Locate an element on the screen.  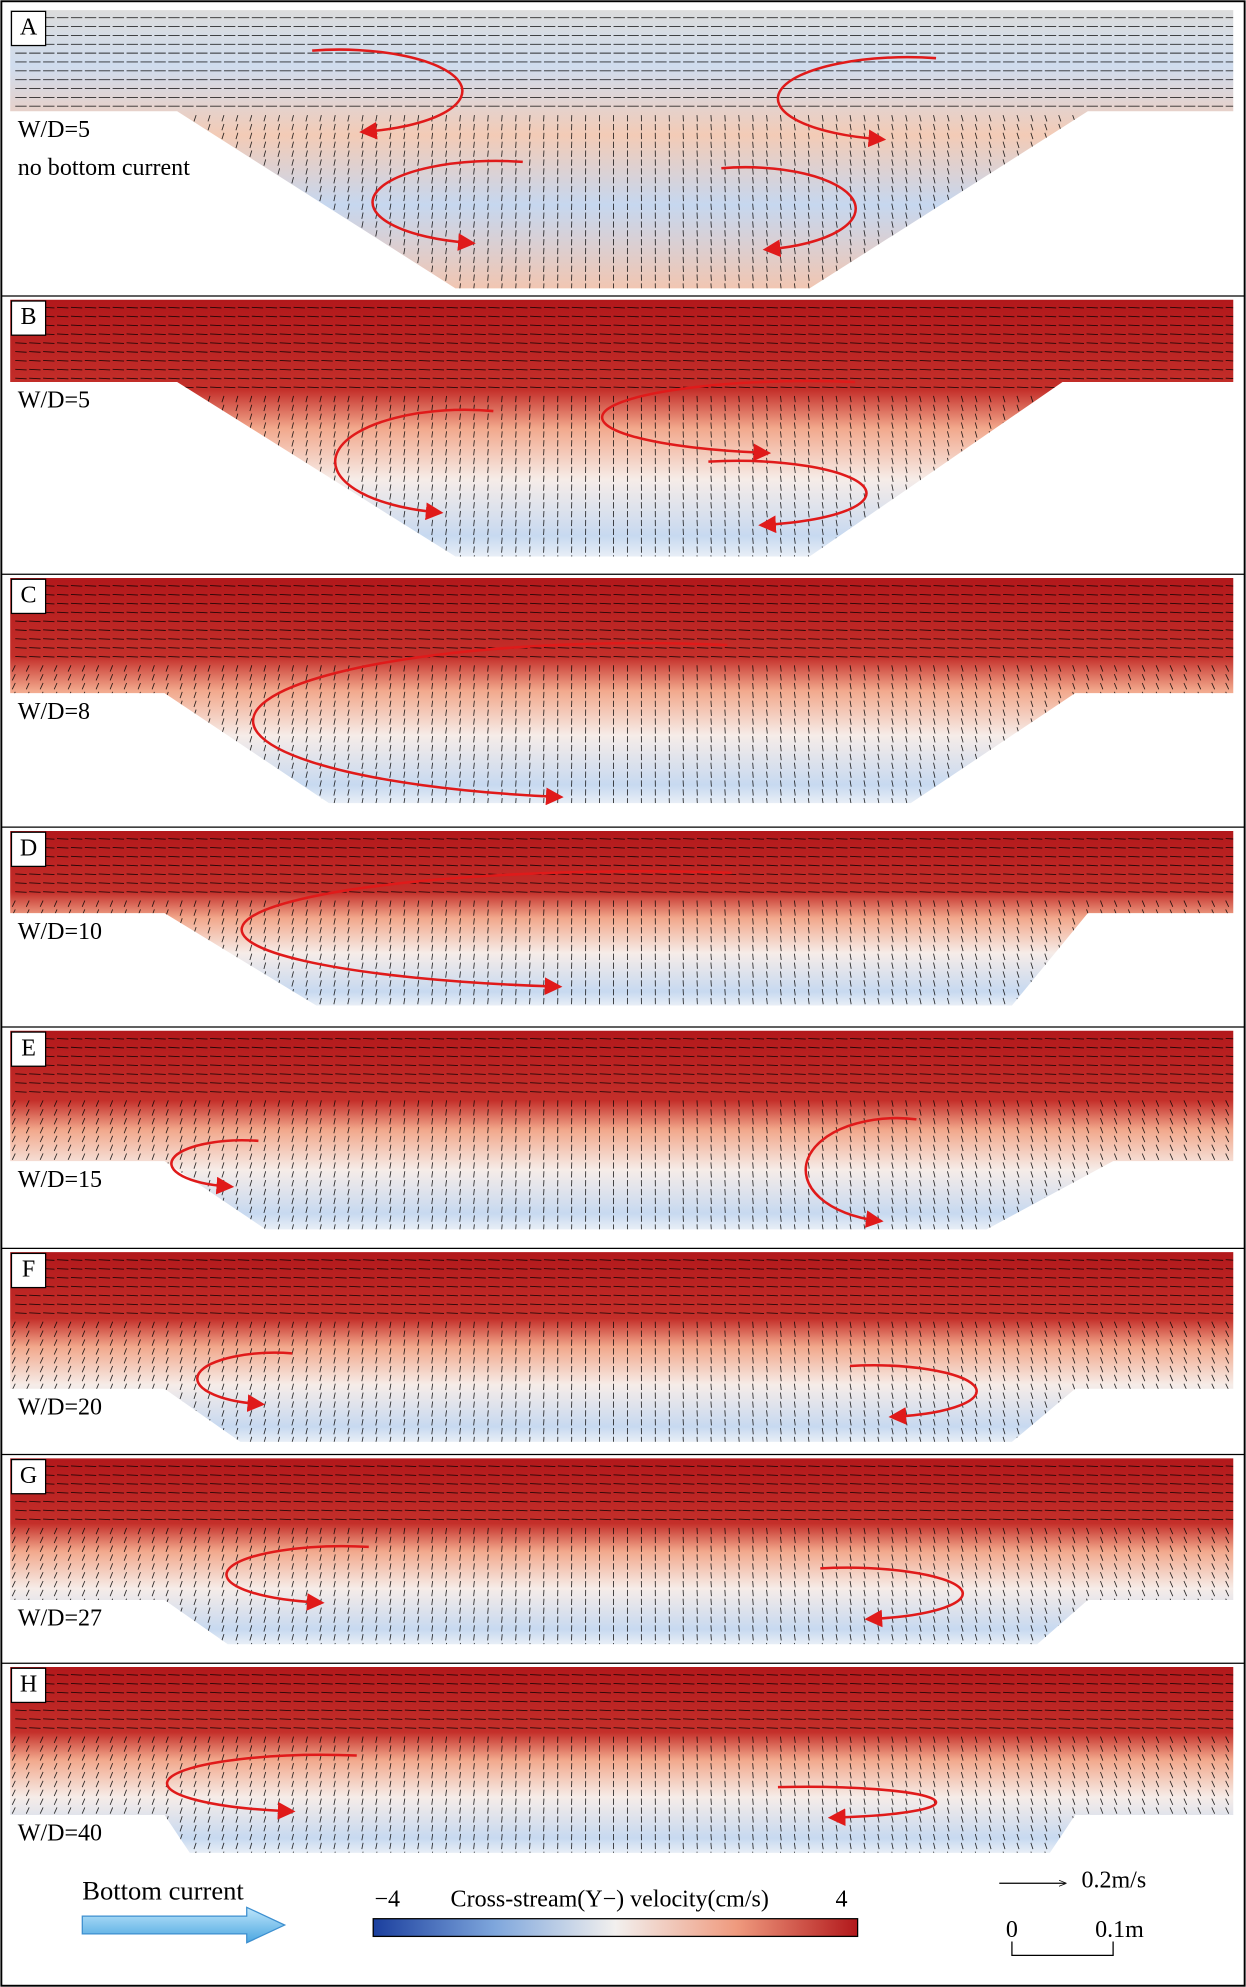
panel: G W/D=27 is located at coordinates (623, 1549).